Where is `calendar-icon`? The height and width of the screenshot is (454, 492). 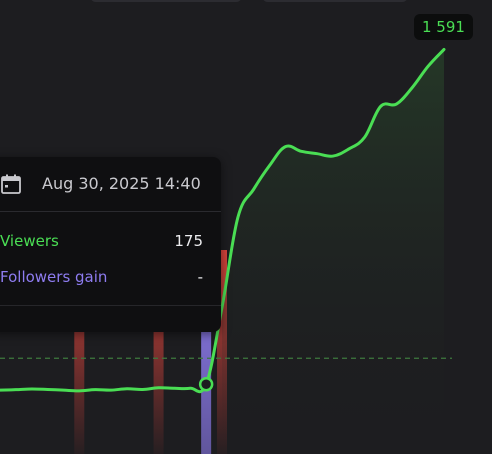 calendar-icon is located at coordinates (11, 184).